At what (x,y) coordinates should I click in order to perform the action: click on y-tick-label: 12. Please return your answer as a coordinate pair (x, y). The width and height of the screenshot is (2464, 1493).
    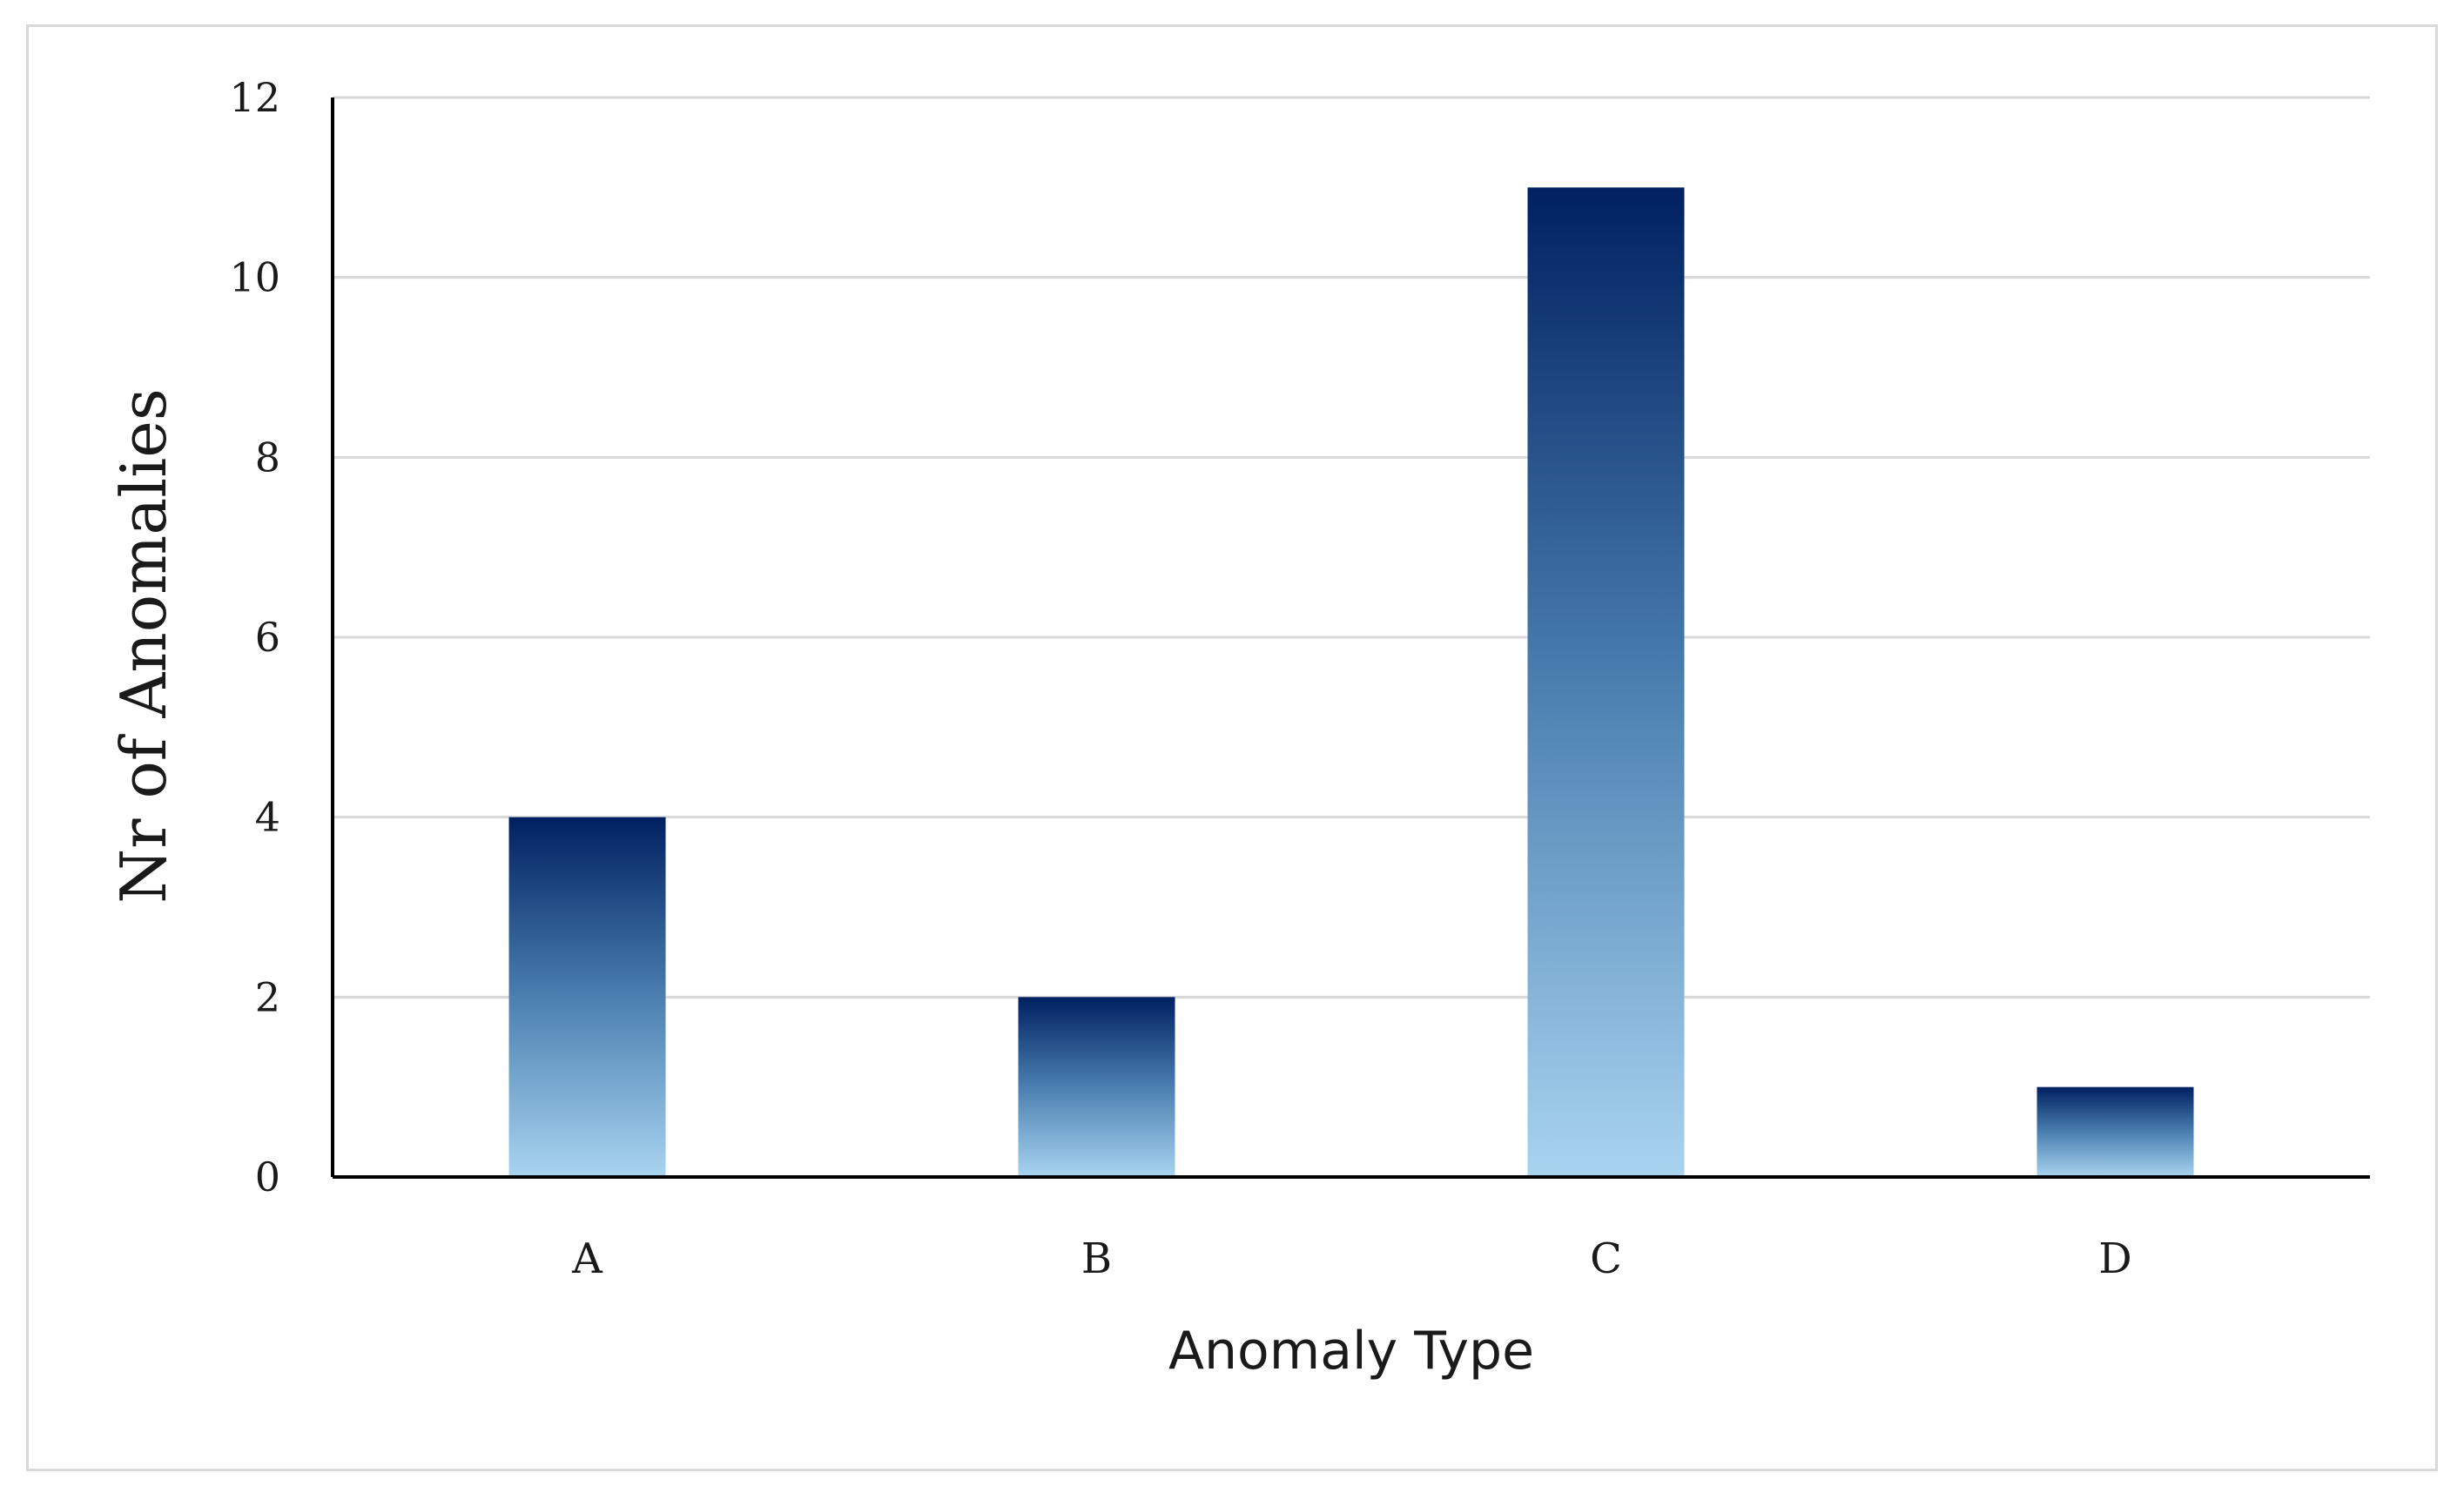
    Looking at the image, I should click on (255, 97).